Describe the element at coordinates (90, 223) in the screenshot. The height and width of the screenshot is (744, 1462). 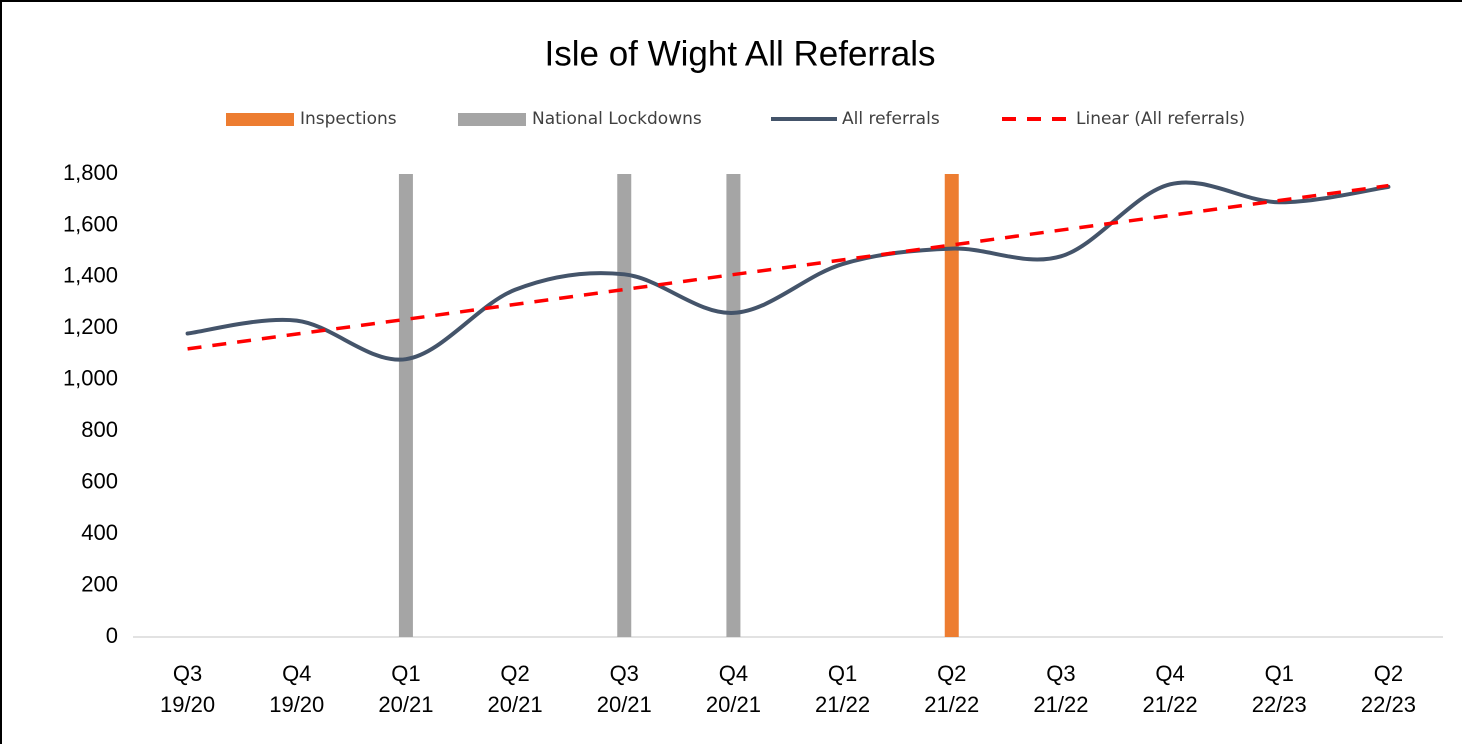
I see `y-tick-label: 1,600` at that location.